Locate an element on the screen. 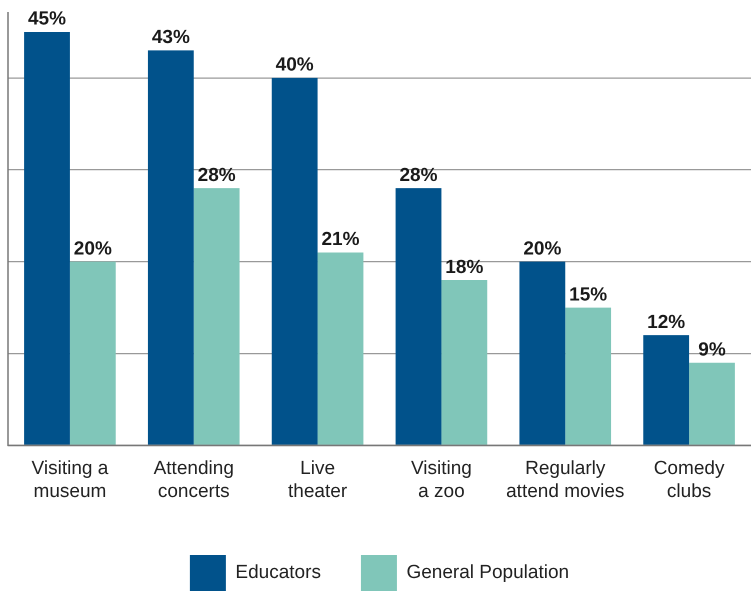 This screenshot has height=605, width=753. data-label: 45% is located at coordinates (47, 19).